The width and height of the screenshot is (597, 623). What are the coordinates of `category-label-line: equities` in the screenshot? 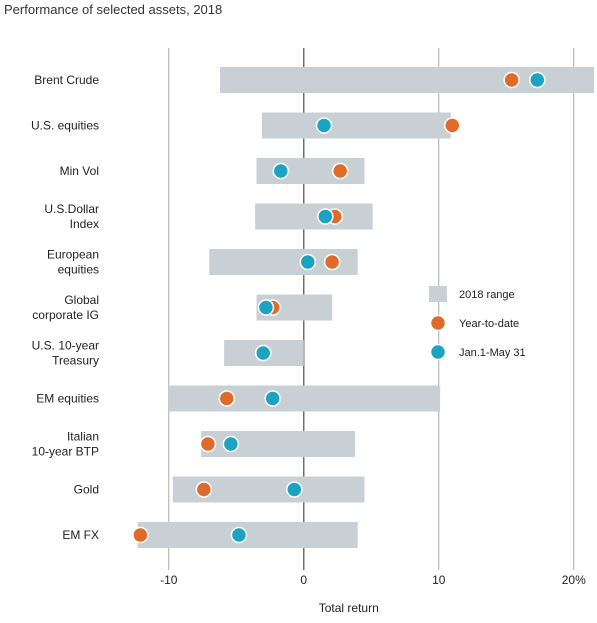 It's located at (78, 270).